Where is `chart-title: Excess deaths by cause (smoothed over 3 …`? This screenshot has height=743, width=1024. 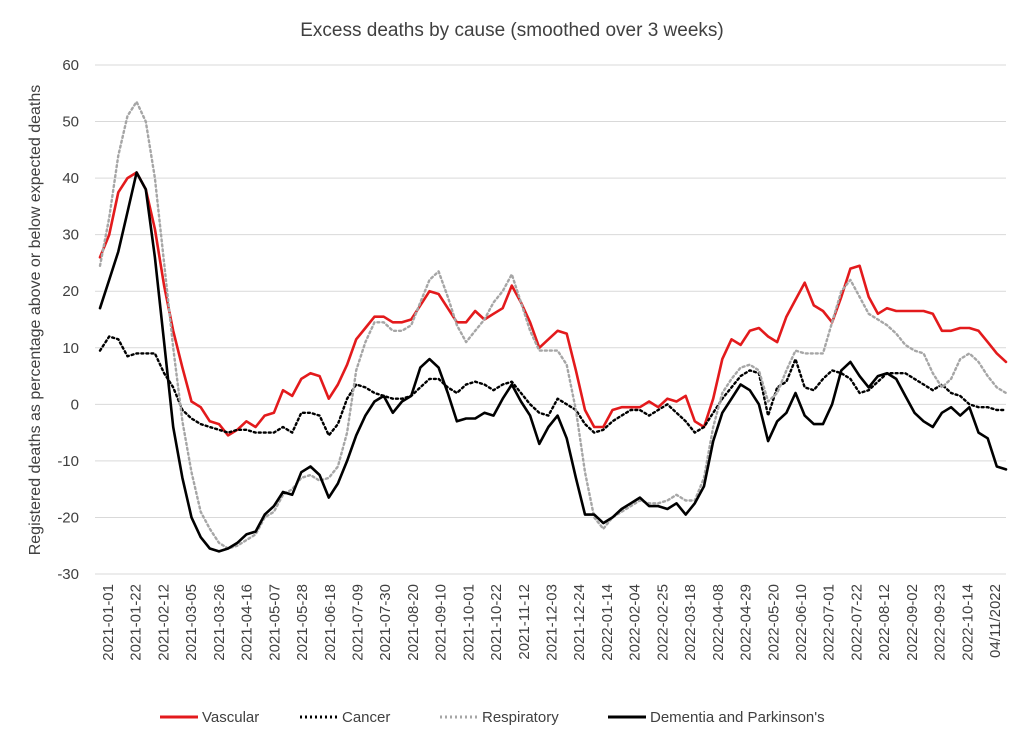
chart-title: Excess deaths by cause (smoothed over 3 … is located at coordinates (511, 30).